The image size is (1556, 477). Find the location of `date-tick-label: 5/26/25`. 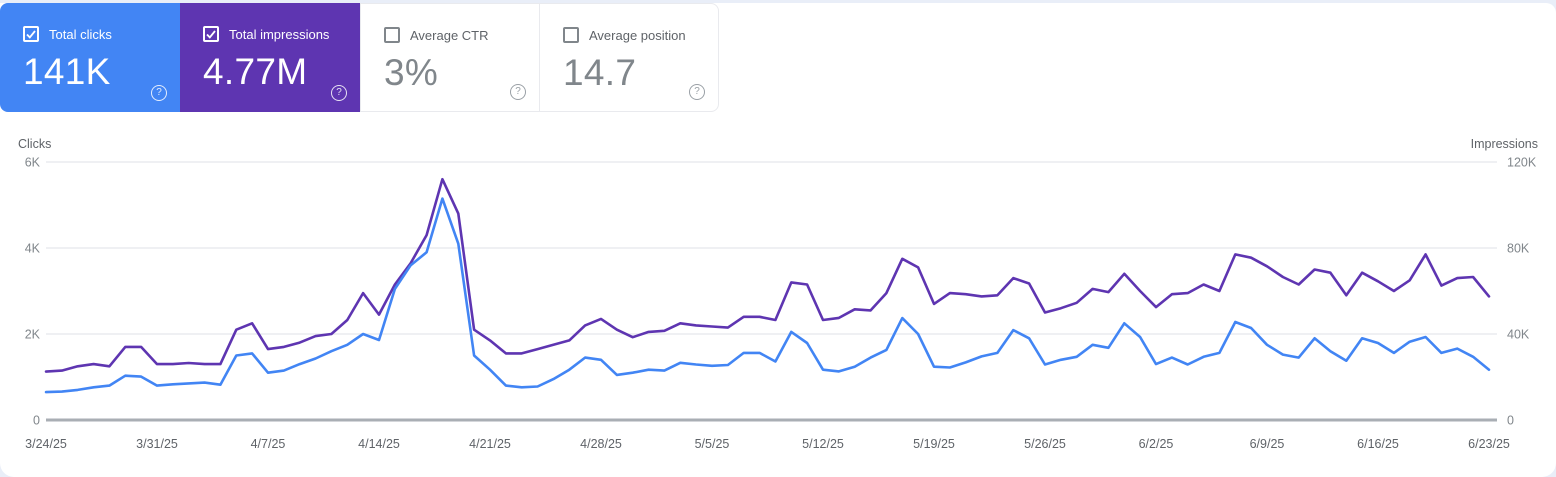

date-tick-label: 5/26/25 is located at coordinates (1045, 444).